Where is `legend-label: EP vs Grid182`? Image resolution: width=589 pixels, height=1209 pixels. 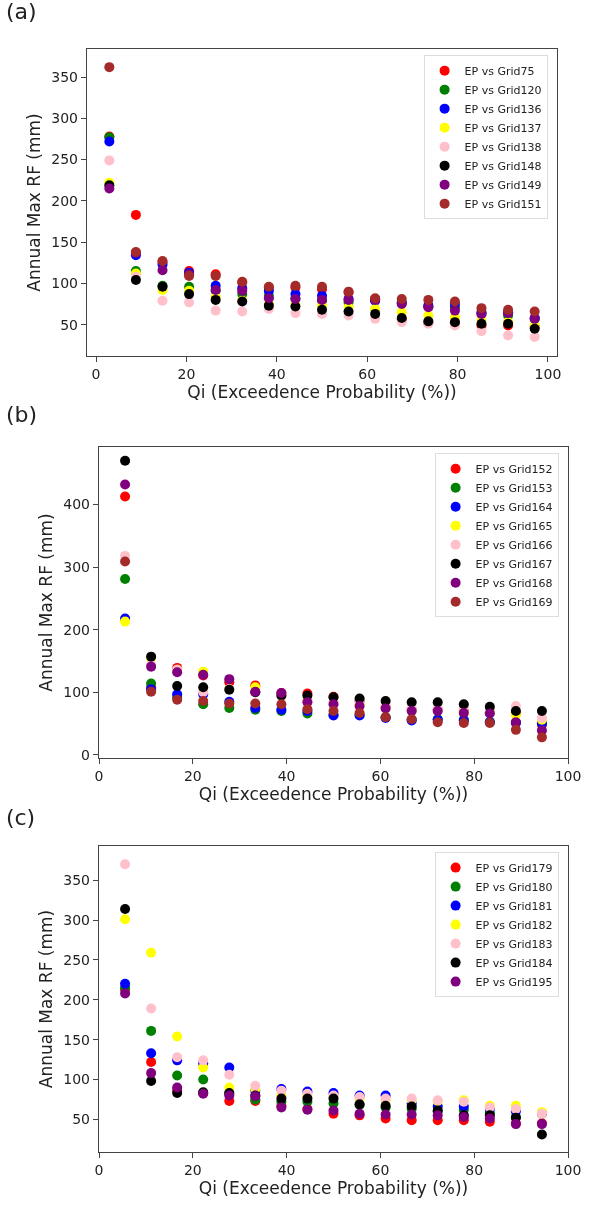 legend-label: EP vs Grid182 is located at coordinates (514, 925).